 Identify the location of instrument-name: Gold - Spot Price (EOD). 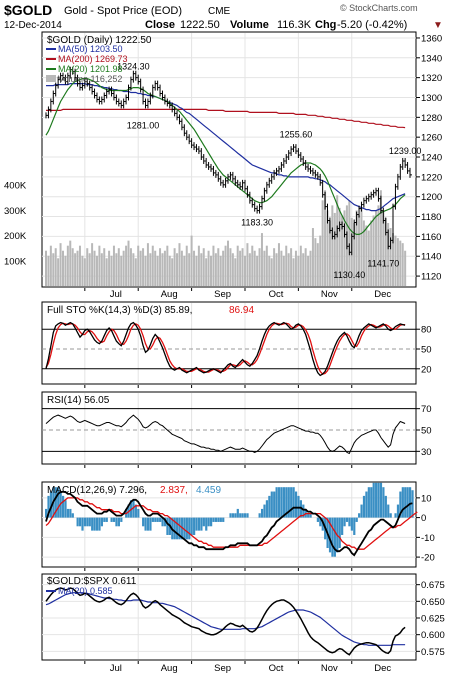
(123, 11).